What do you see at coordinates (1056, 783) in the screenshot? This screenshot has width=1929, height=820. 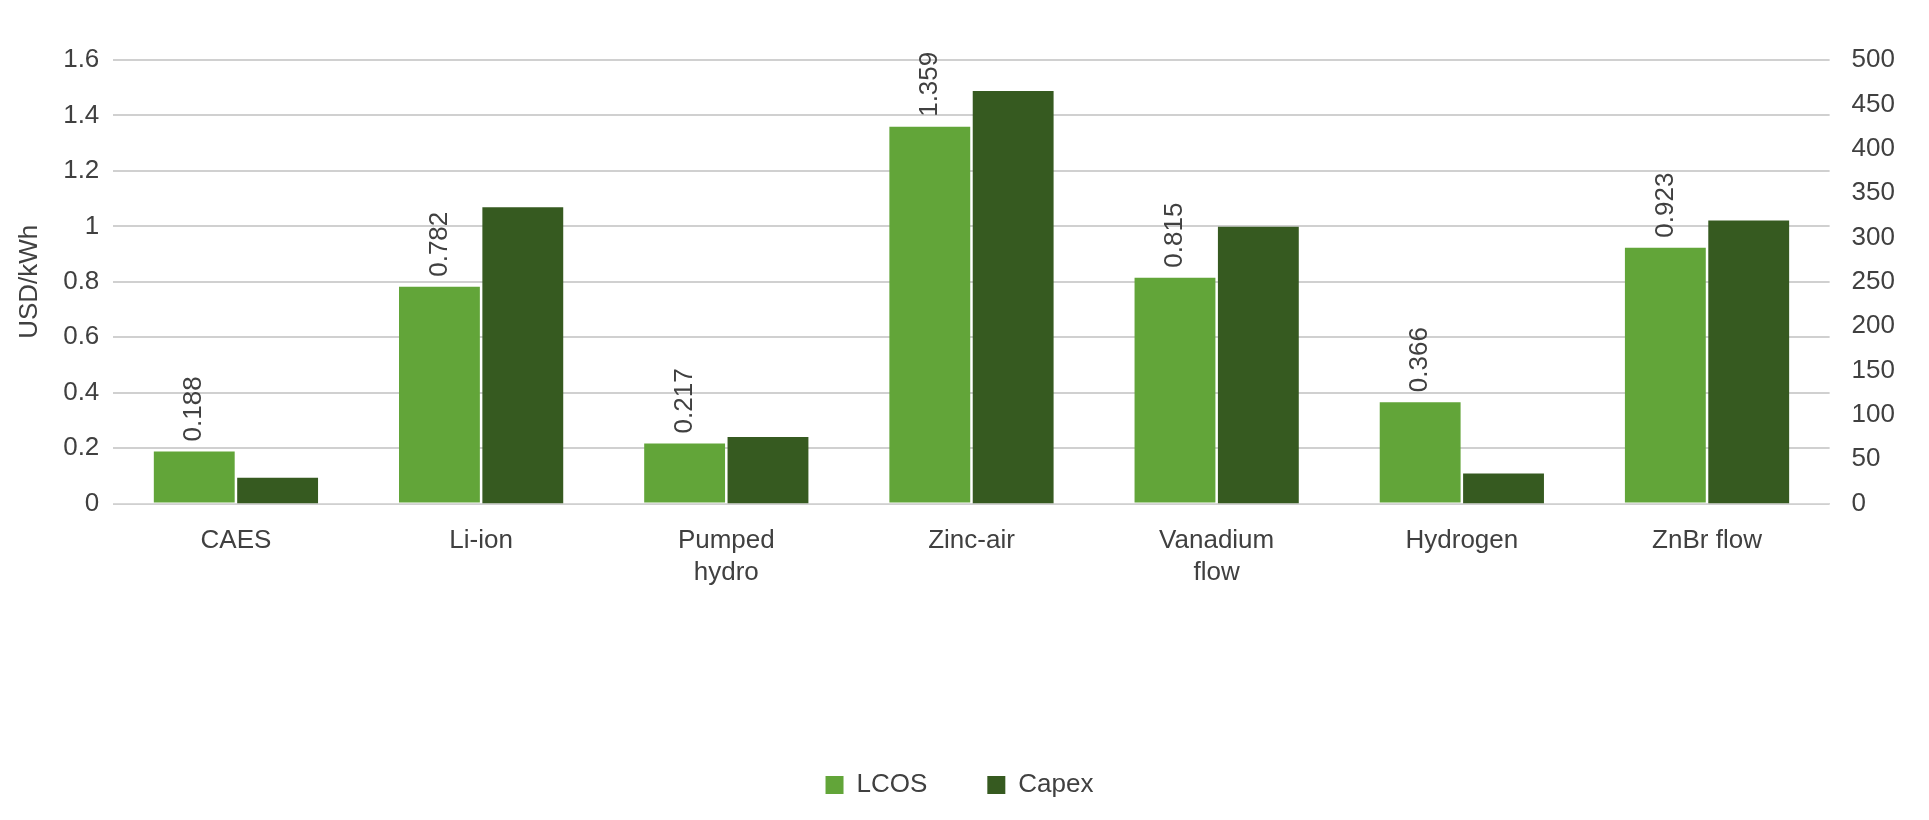 I see `legend-label: Capex` at bounding box center [1056, 783].